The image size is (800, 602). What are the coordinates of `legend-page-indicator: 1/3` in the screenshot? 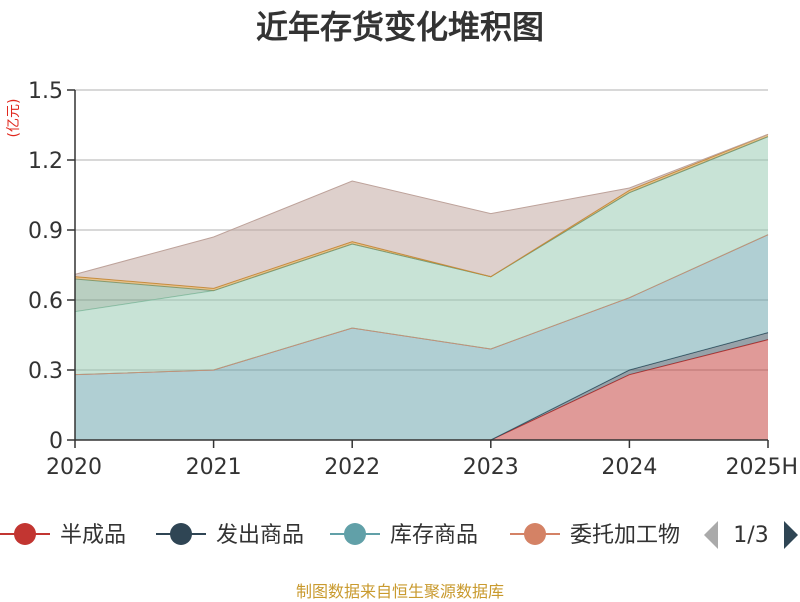 It's located at (750, 535).